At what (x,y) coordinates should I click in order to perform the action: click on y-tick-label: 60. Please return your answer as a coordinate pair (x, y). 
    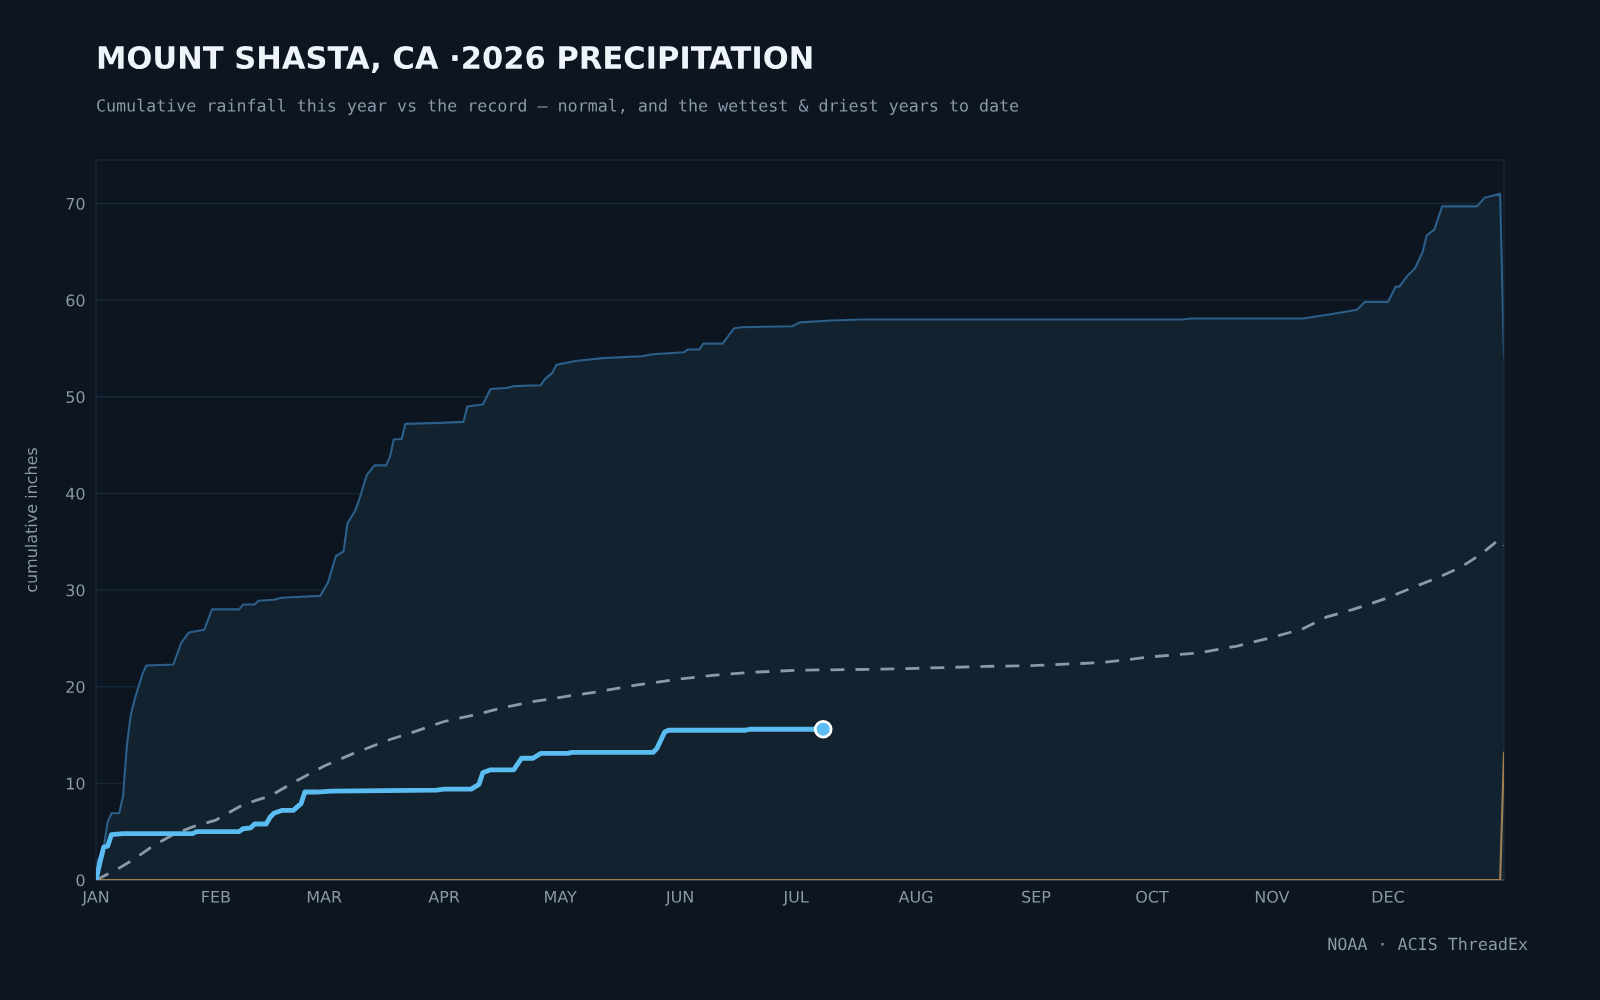
    Looking at the image, I should click on (75, 300).